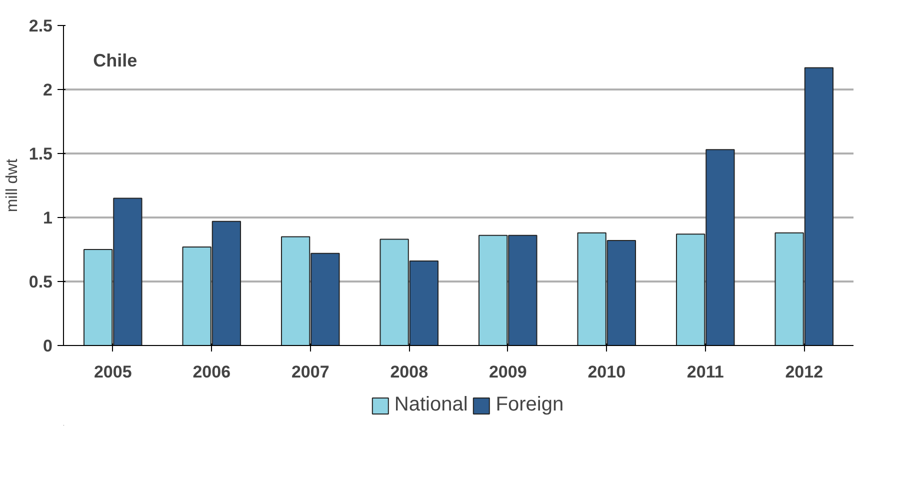 The image size is (923, 480). I want to click on x-tick-label: 2007, so click(310, 372).